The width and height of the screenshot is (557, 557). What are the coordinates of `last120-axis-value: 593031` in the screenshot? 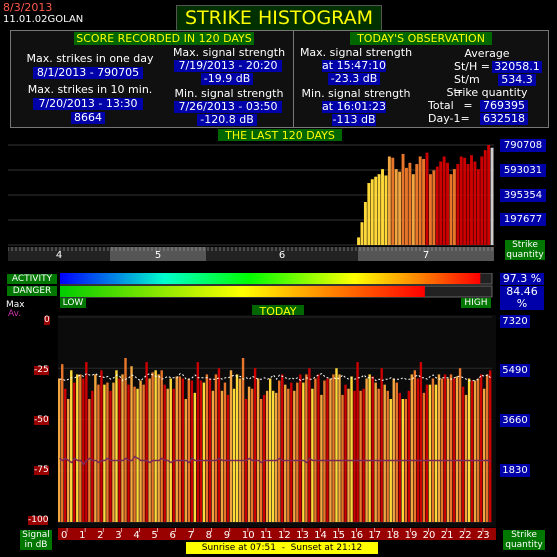 It's located at (523, 170).